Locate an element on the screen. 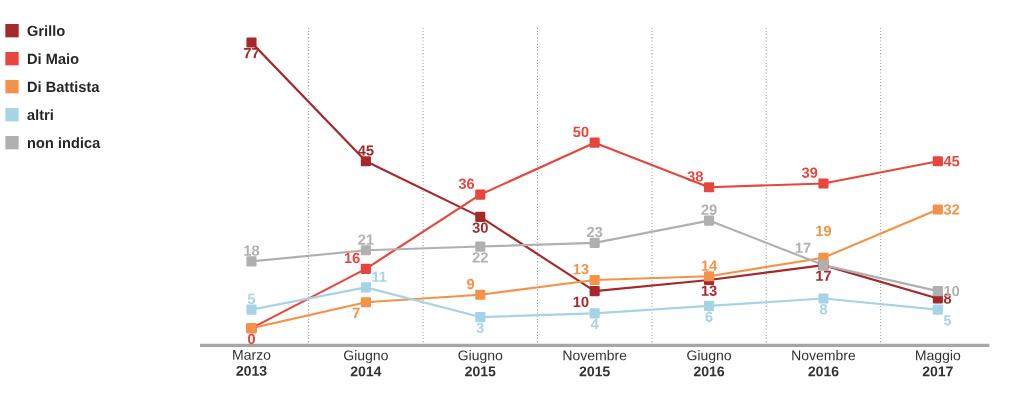  data-label: 6 is located at coordinates (709, 316).